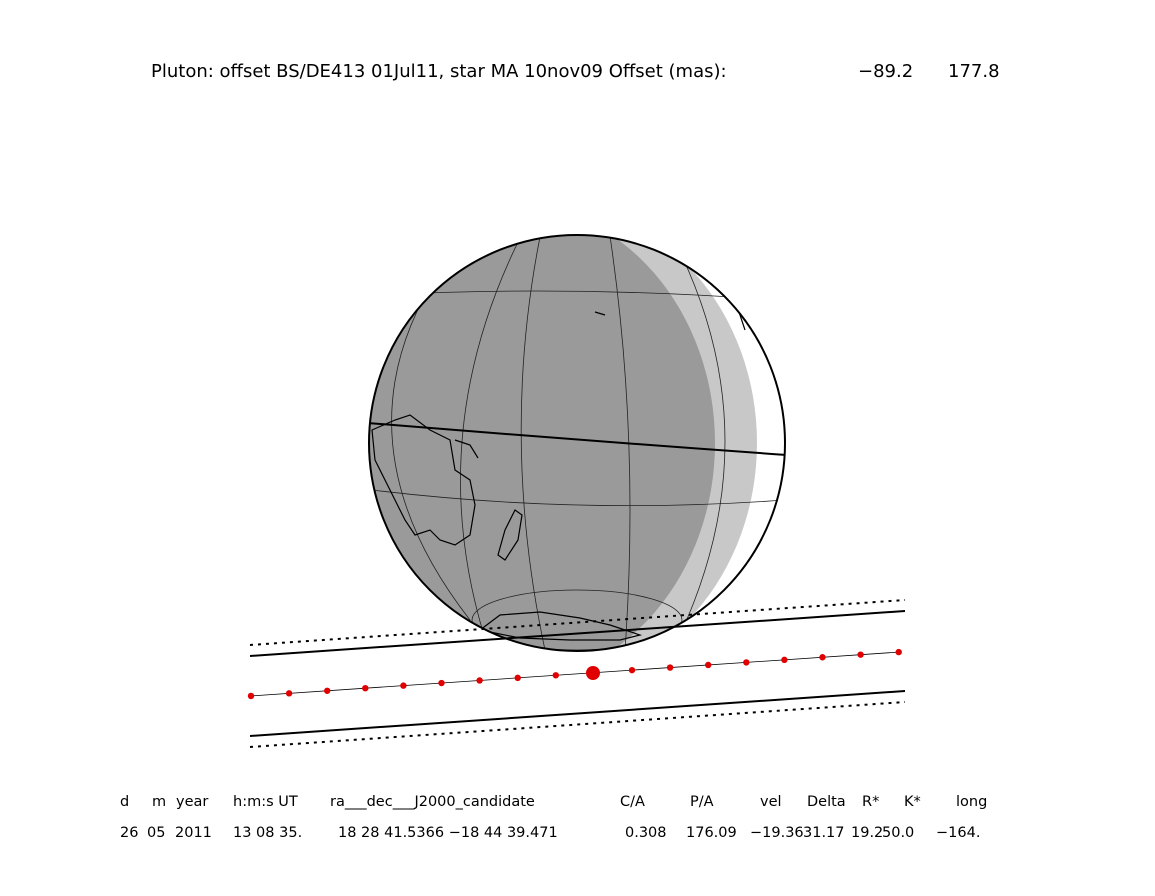 This screenshot has width=1155, height=896. What do you see at coordinates (448, 833) in the screenshot?
I see `column-value: 18 28 41.5366 −18 44 39.471` at bounding box center [448, 833].